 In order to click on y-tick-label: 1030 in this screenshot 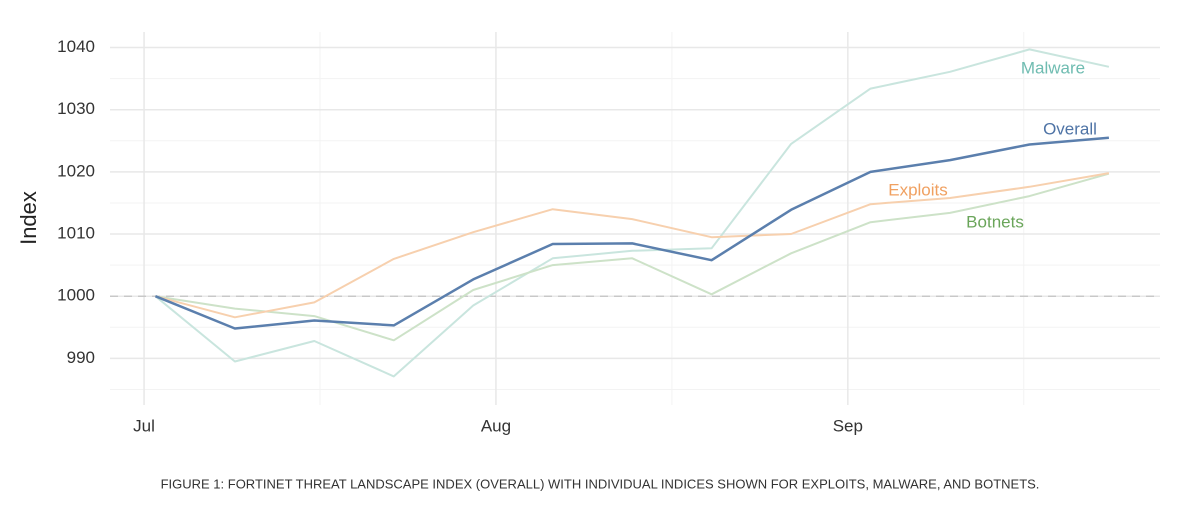, I will do `click(76, 108)`.